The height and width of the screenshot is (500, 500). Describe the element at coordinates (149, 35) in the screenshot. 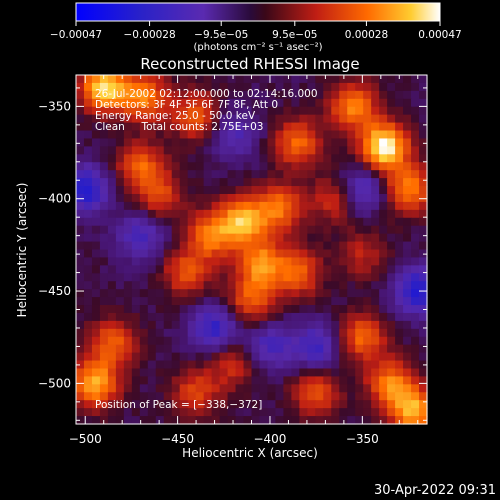

I see `colorbar-tick-label: −0.00028` at that location.